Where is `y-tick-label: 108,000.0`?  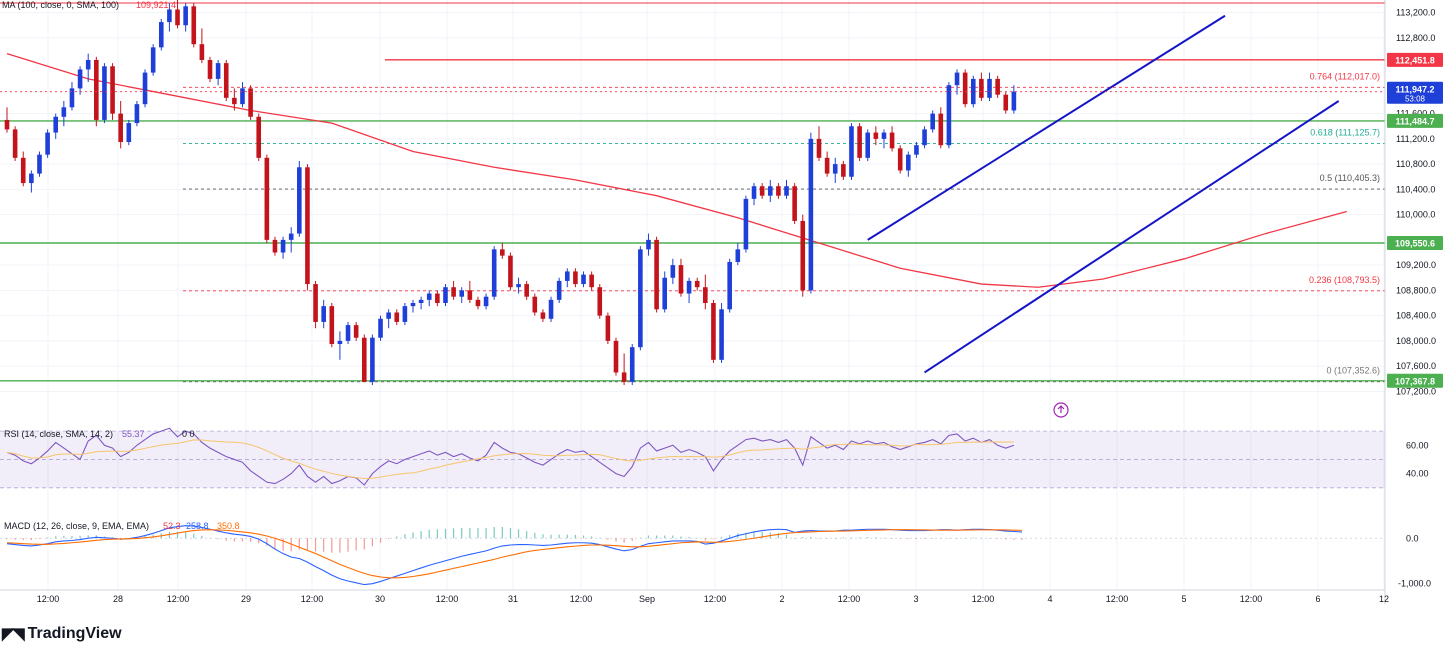 y-tick-label: 108,000.0 is located at coordinates (1416, 341).